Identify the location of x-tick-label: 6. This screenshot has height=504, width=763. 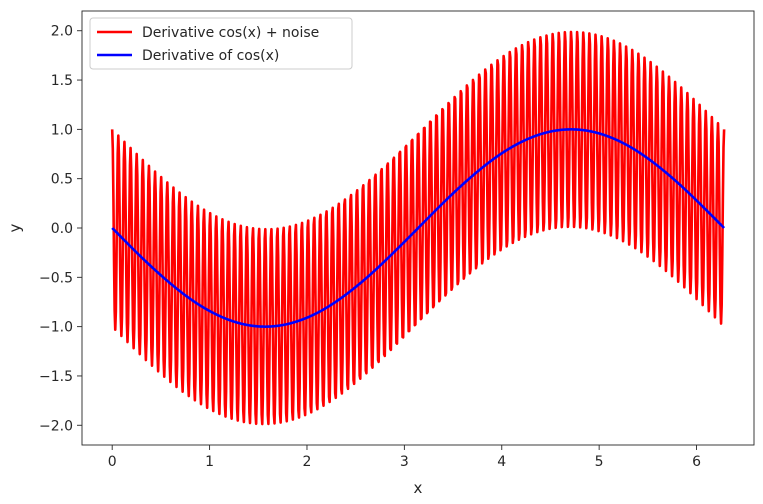
(696, 462).